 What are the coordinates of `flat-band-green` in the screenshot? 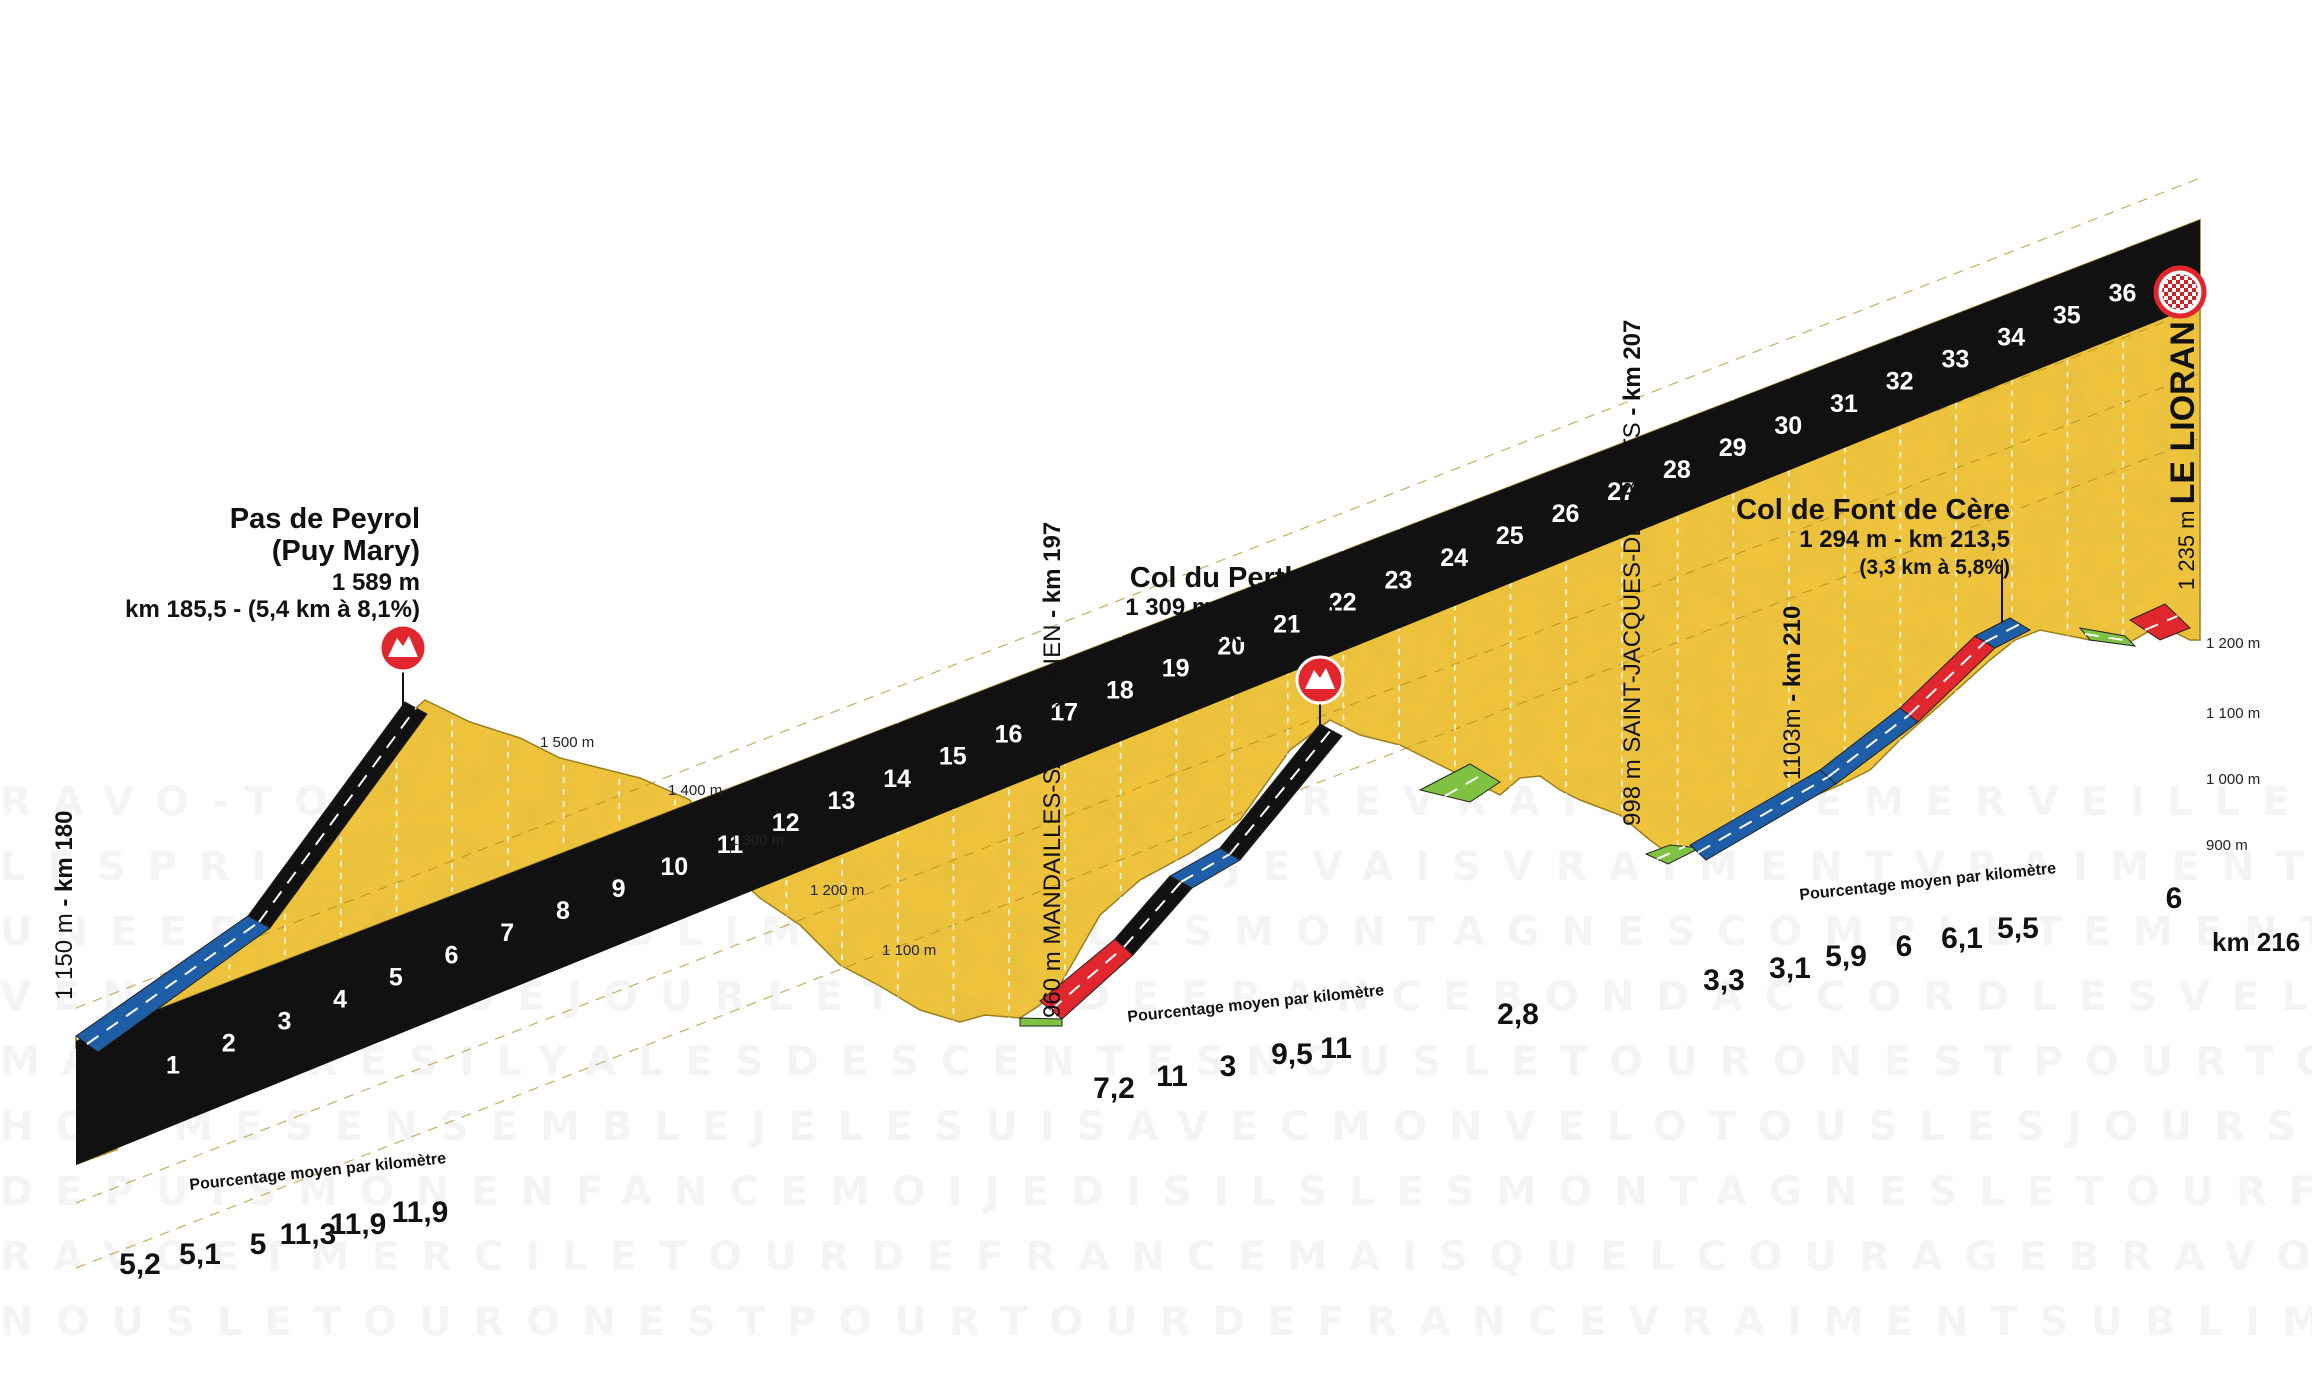 It's located at (1041, 1022).